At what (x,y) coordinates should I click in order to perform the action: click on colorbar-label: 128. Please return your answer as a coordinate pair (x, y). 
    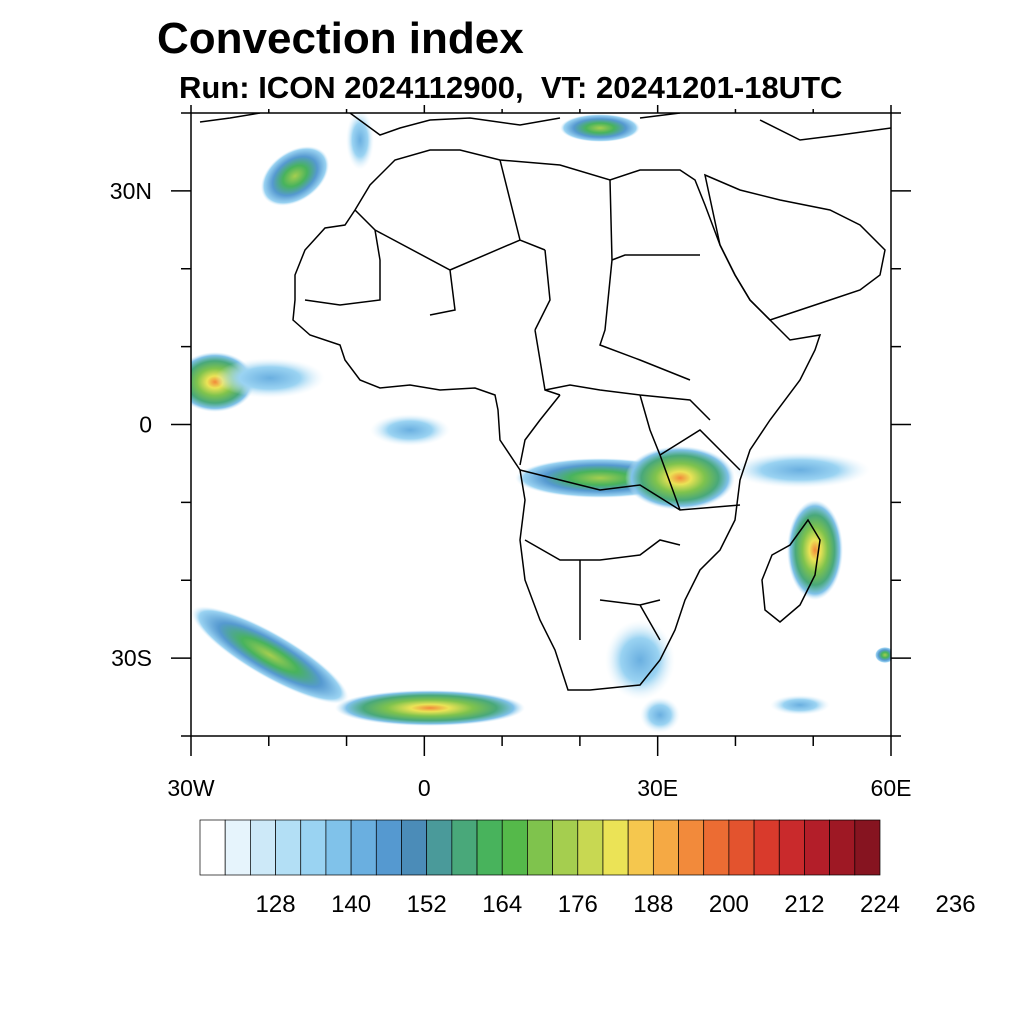
    Looking at the image, I should click on (276, 904).